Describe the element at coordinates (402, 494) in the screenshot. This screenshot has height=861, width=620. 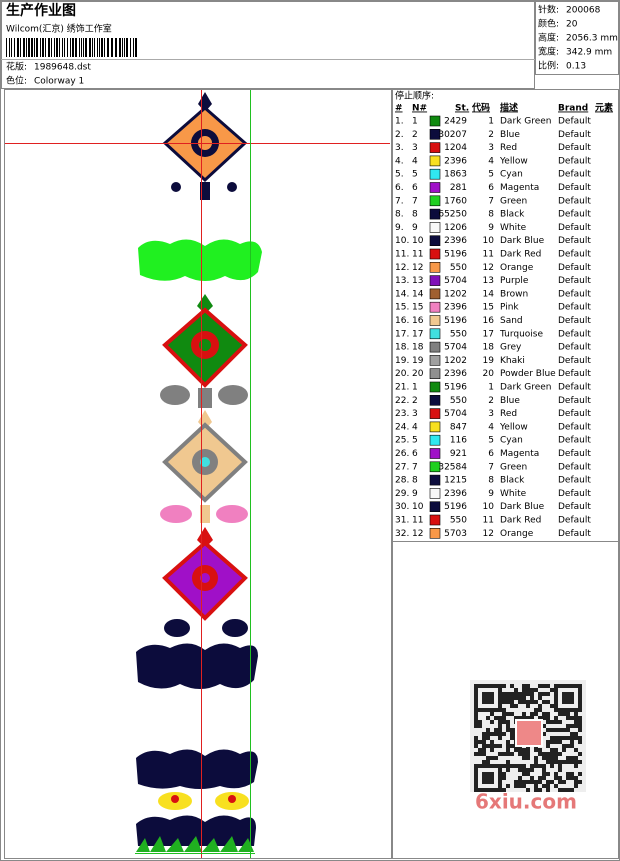
I see `cell: 29.` at that location.